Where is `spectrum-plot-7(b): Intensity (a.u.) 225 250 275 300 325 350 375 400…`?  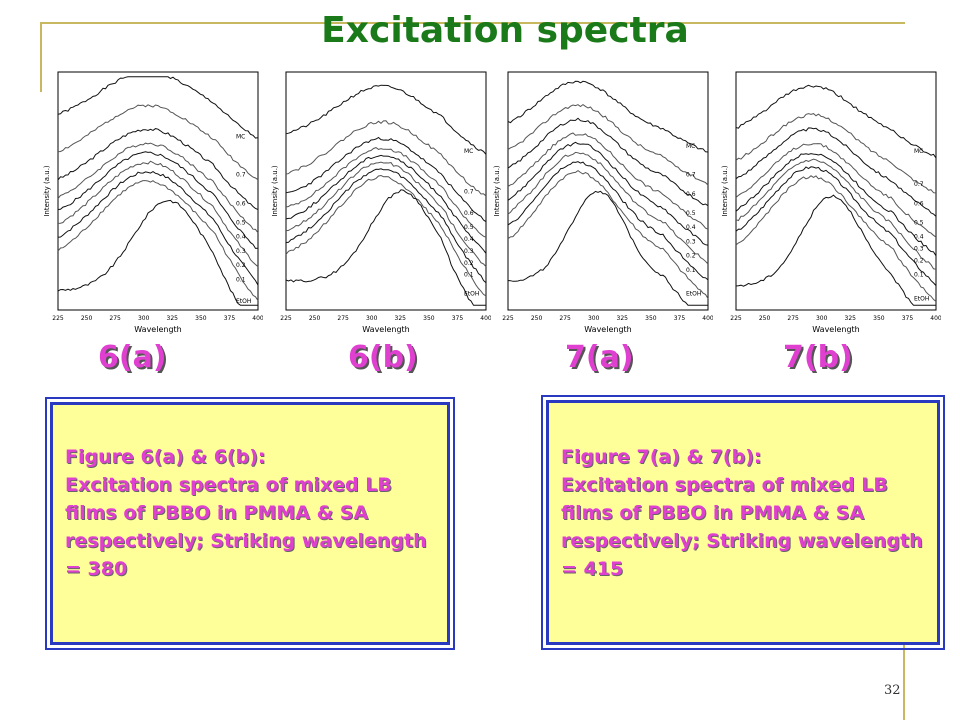
spectrum-plot-7(b): Intensity (a.u.) 225 250 275 300 325 350 375 400… is located at coordinates (831, 202).